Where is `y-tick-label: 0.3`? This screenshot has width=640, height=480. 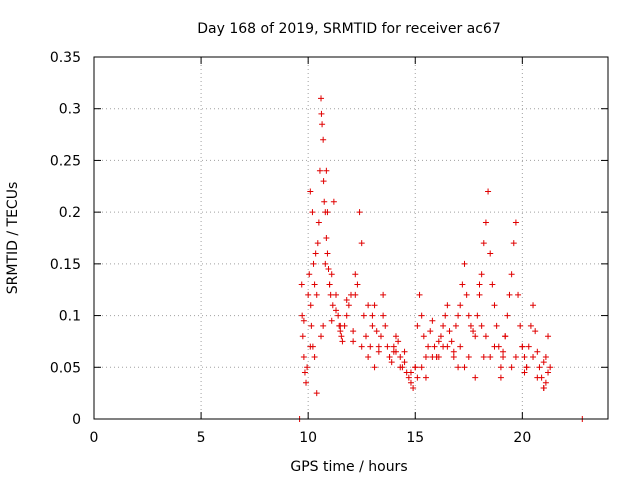 y-tick-label: 0.3 is located at coordinates (70, 110).